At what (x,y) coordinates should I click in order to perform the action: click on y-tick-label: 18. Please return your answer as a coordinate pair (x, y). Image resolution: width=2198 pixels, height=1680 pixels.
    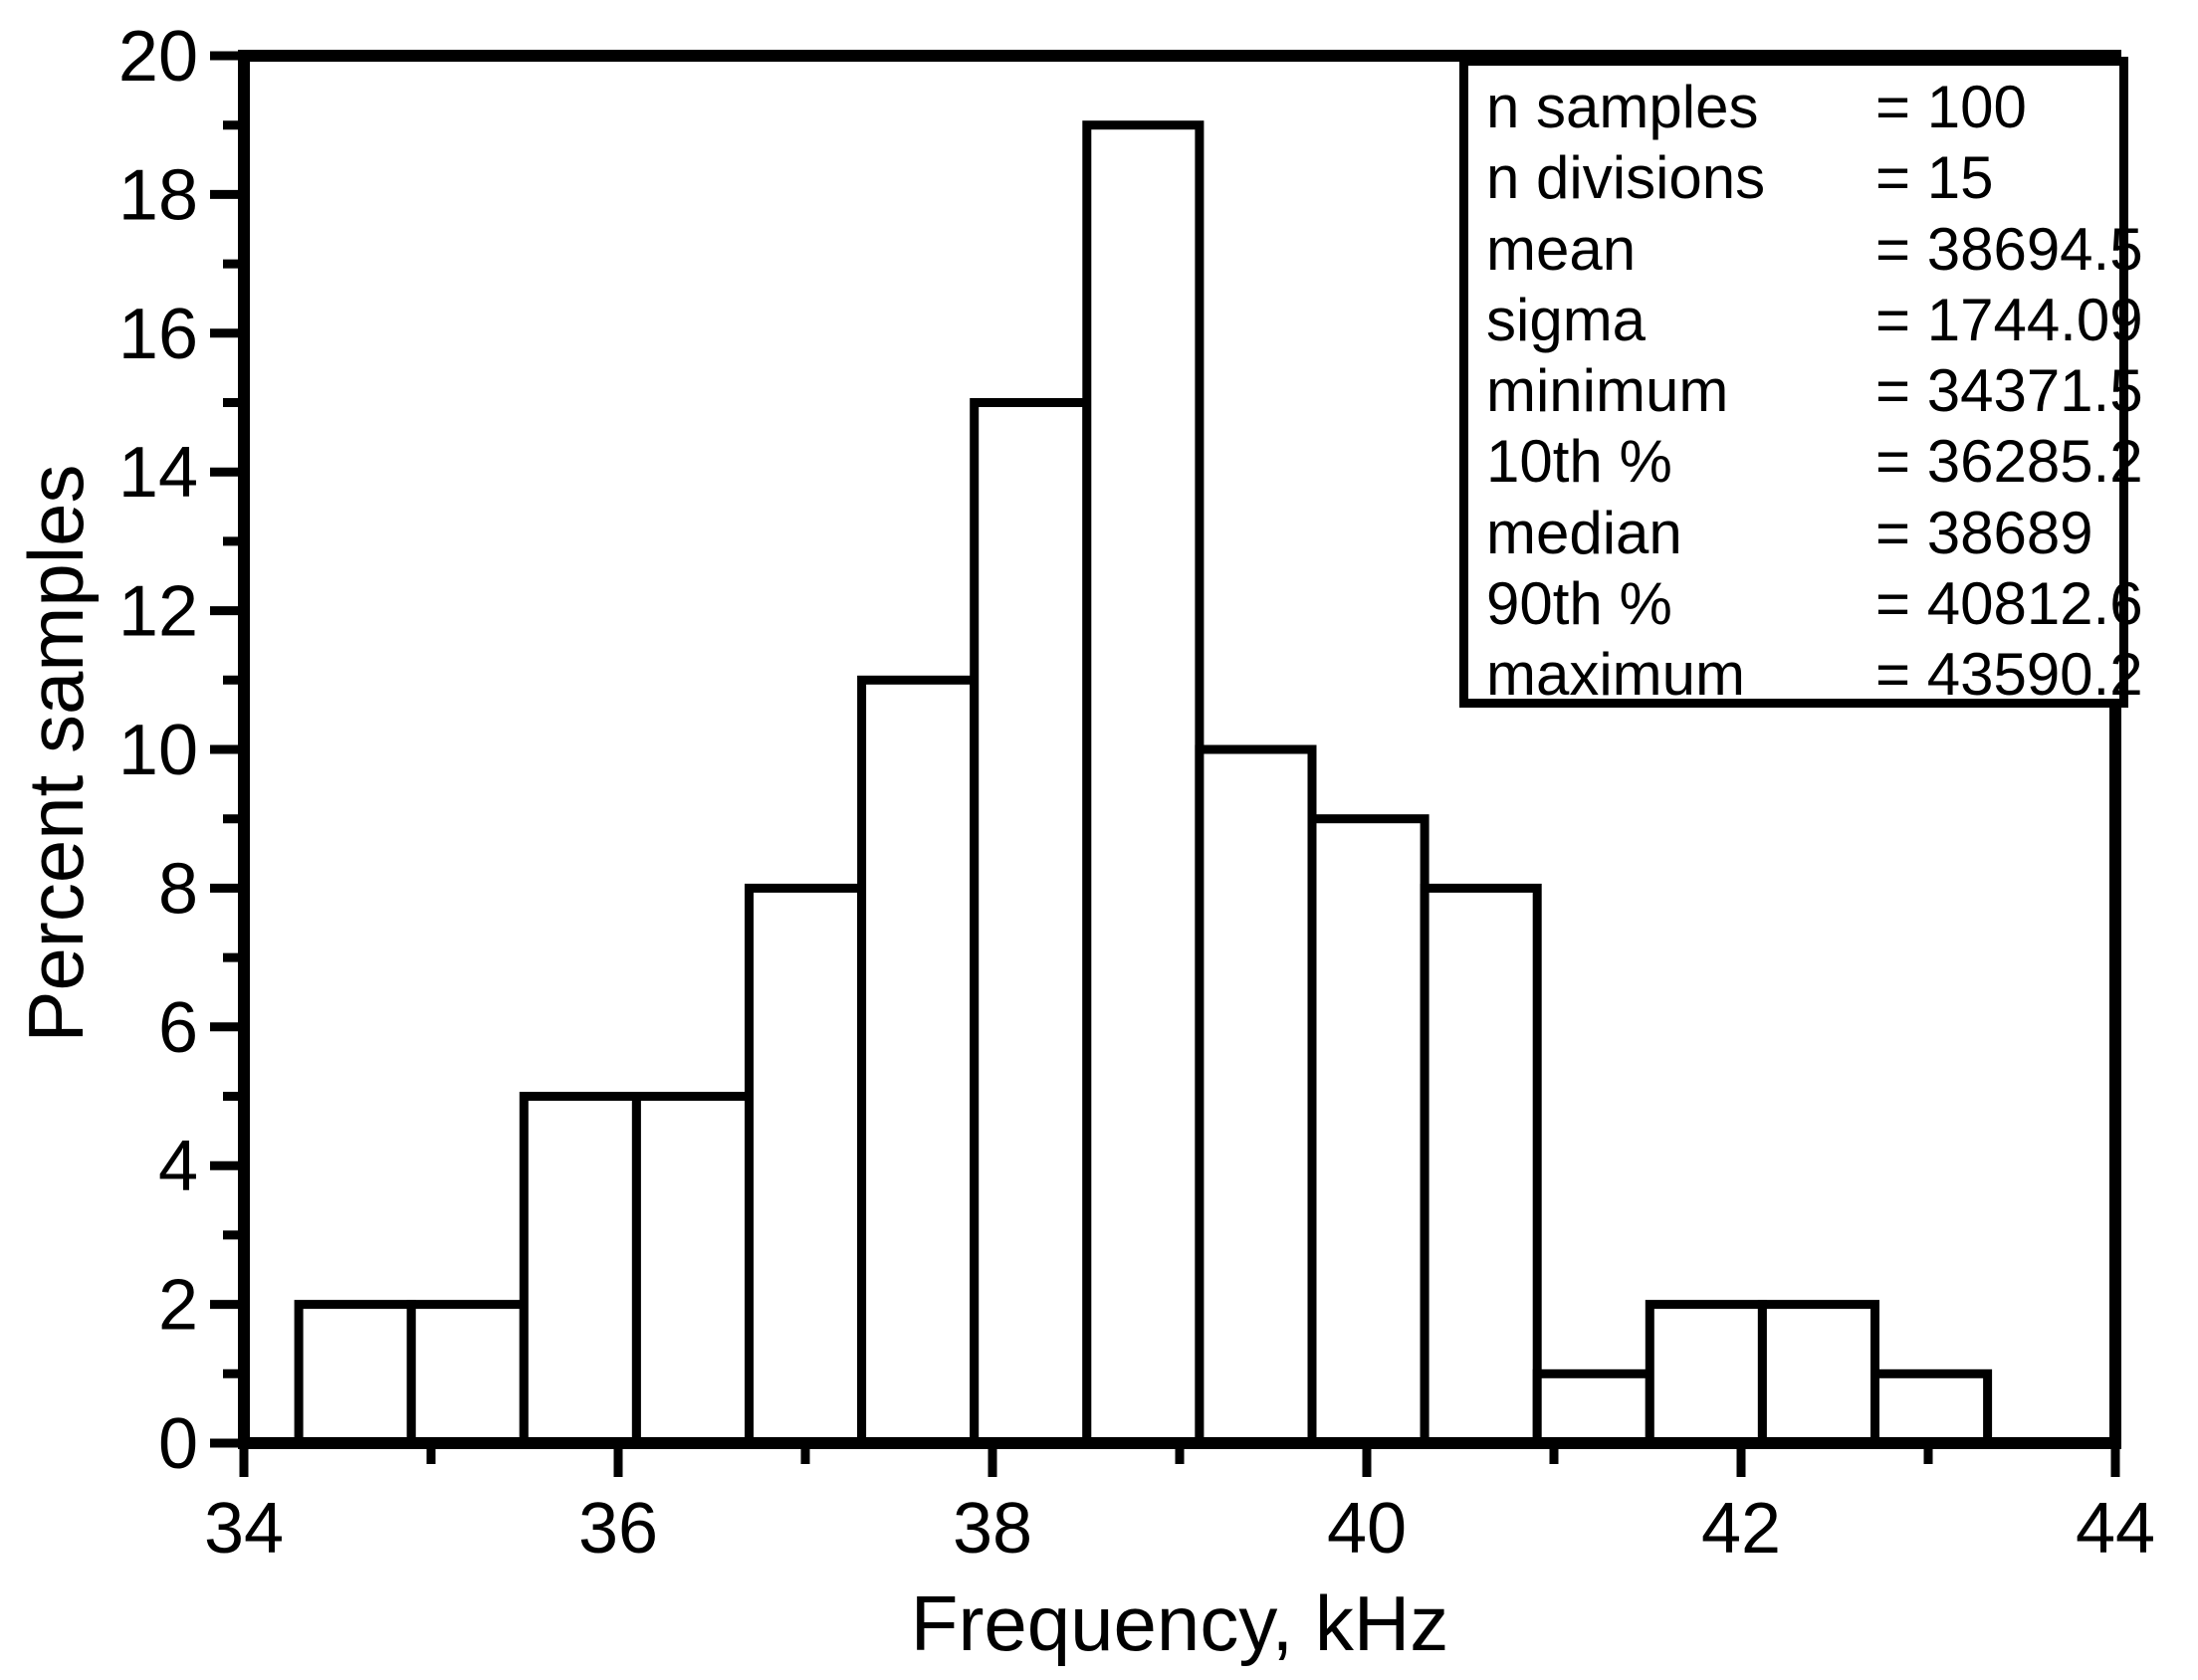
    Looking at the image, I should click on (158, 195).